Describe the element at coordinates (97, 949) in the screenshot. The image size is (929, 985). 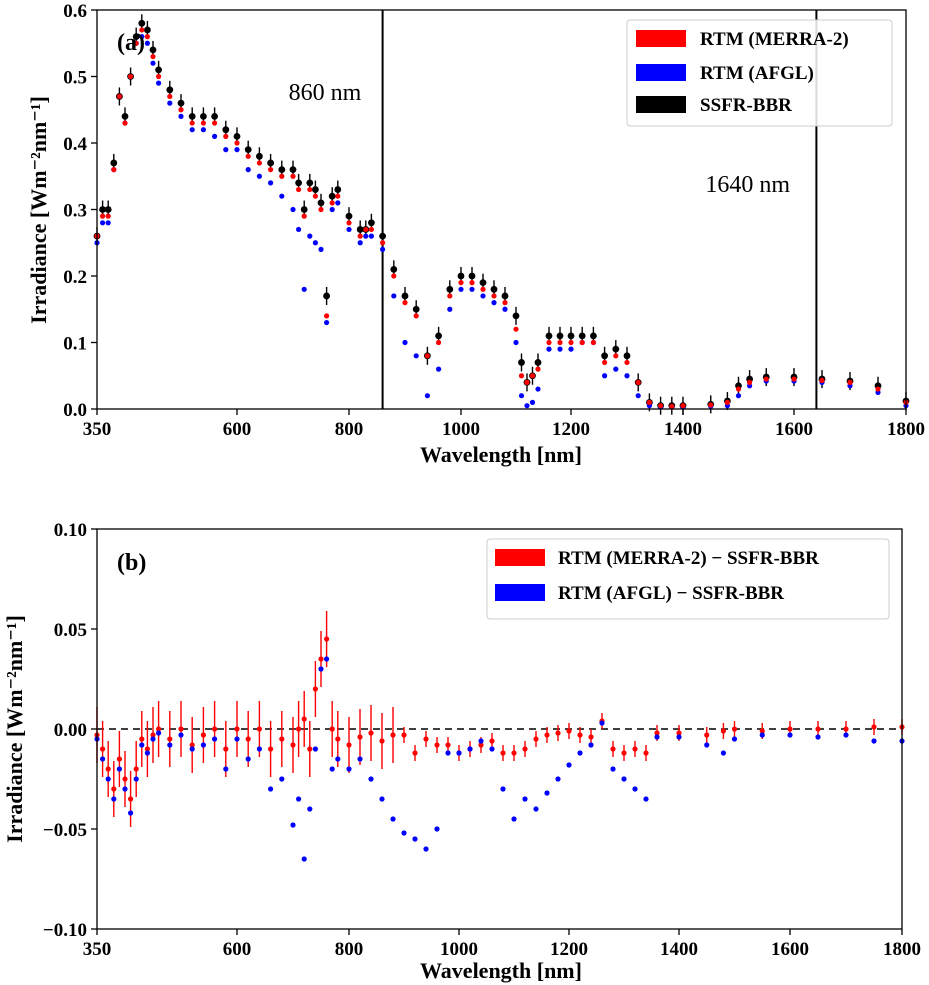
I see `x-tick-label: 350` at that location.